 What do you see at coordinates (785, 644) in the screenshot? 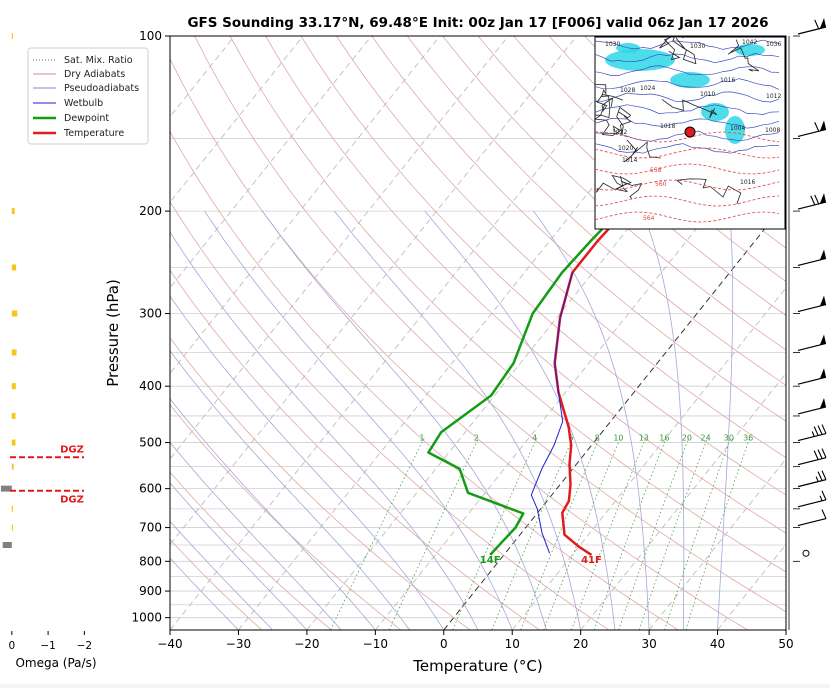
I see `x-tick-label: 50` at bounding box center [785, 644].